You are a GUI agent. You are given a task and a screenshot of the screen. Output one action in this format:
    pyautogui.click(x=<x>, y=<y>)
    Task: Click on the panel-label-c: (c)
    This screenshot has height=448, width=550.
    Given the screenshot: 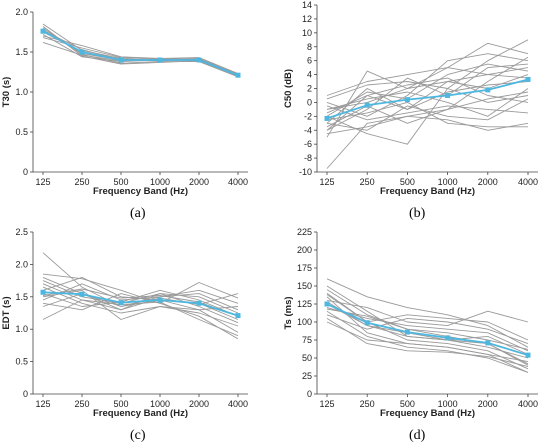 What is the action you would take?
    pyautogui.click(x=138, y=435)
    